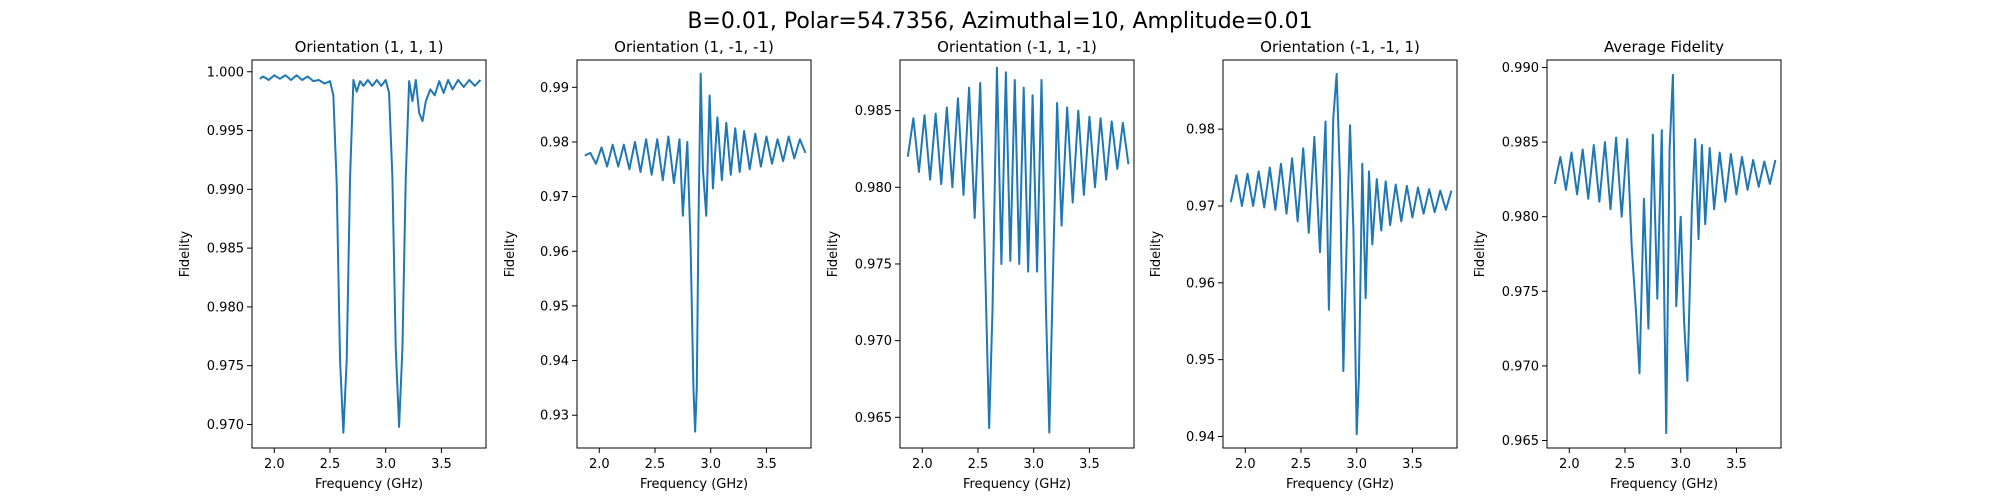  What do you see at coordinates (554, 416) in the screenshot?
I see `y-tick-label: 0.93` at bounding box center [554, 416].